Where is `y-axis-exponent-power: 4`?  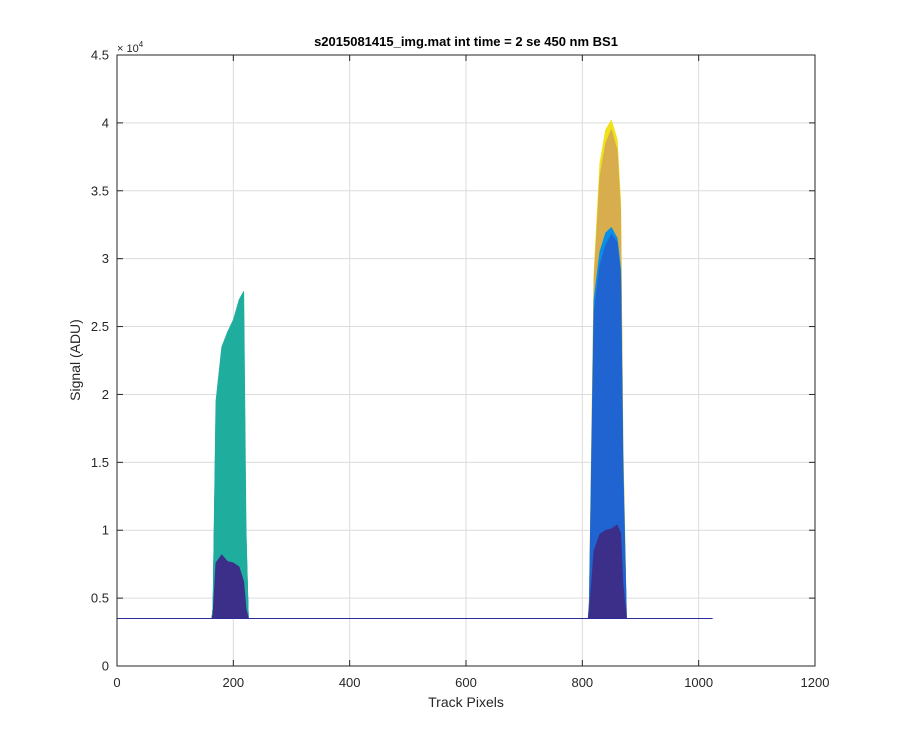 y-axis-exponent-power: 4 is located at coordinates (141, 44).